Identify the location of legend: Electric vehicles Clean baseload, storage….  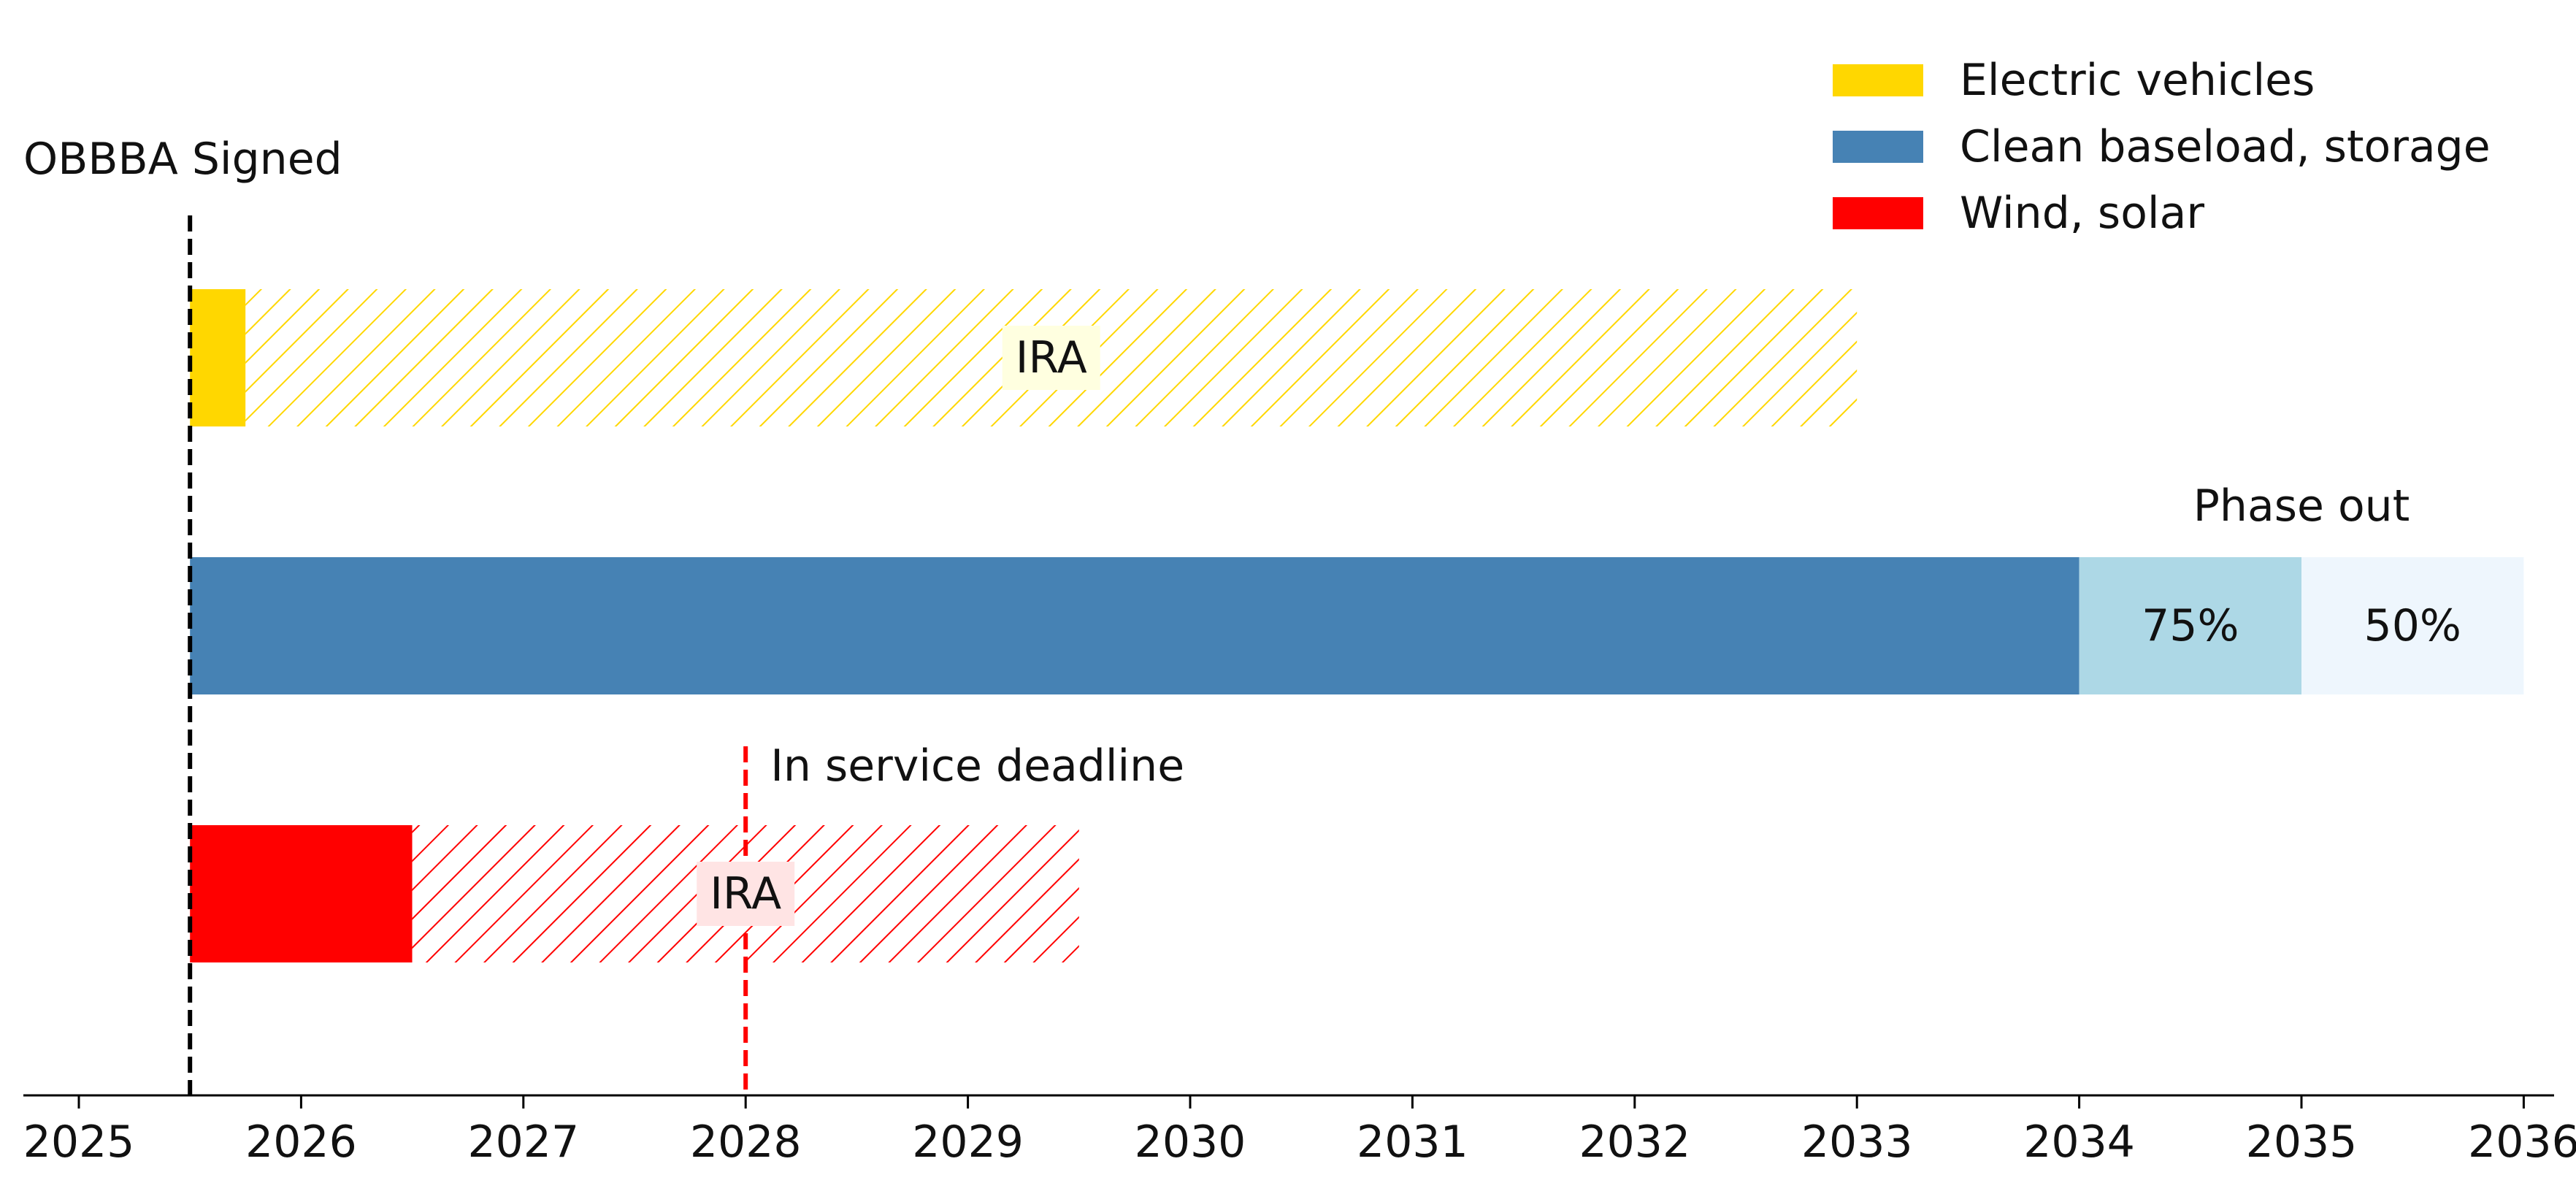
(2162, 147).